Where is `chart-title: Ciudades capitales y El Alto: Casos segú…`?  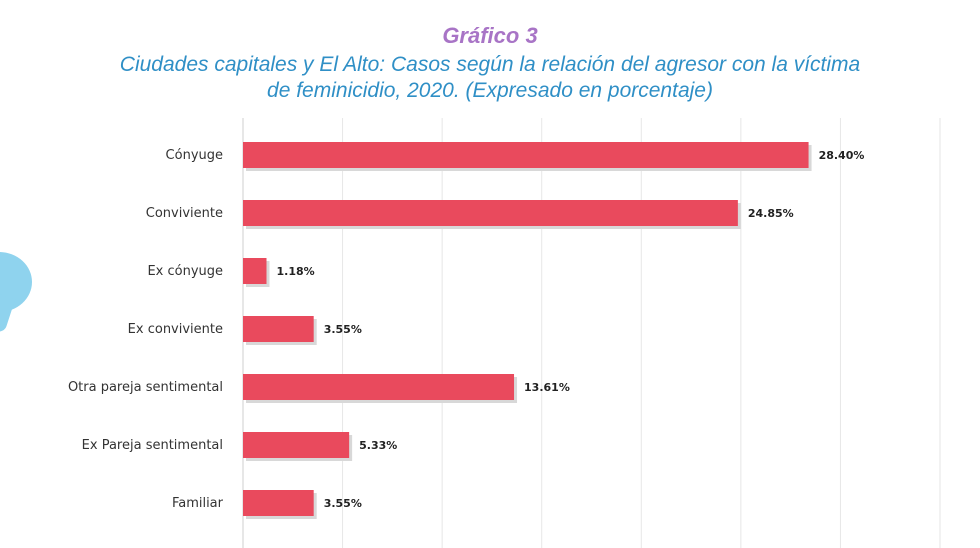 chart-title: Ciudades capitales y El Alto: Casos segú… is located at coordinates (490, 78).